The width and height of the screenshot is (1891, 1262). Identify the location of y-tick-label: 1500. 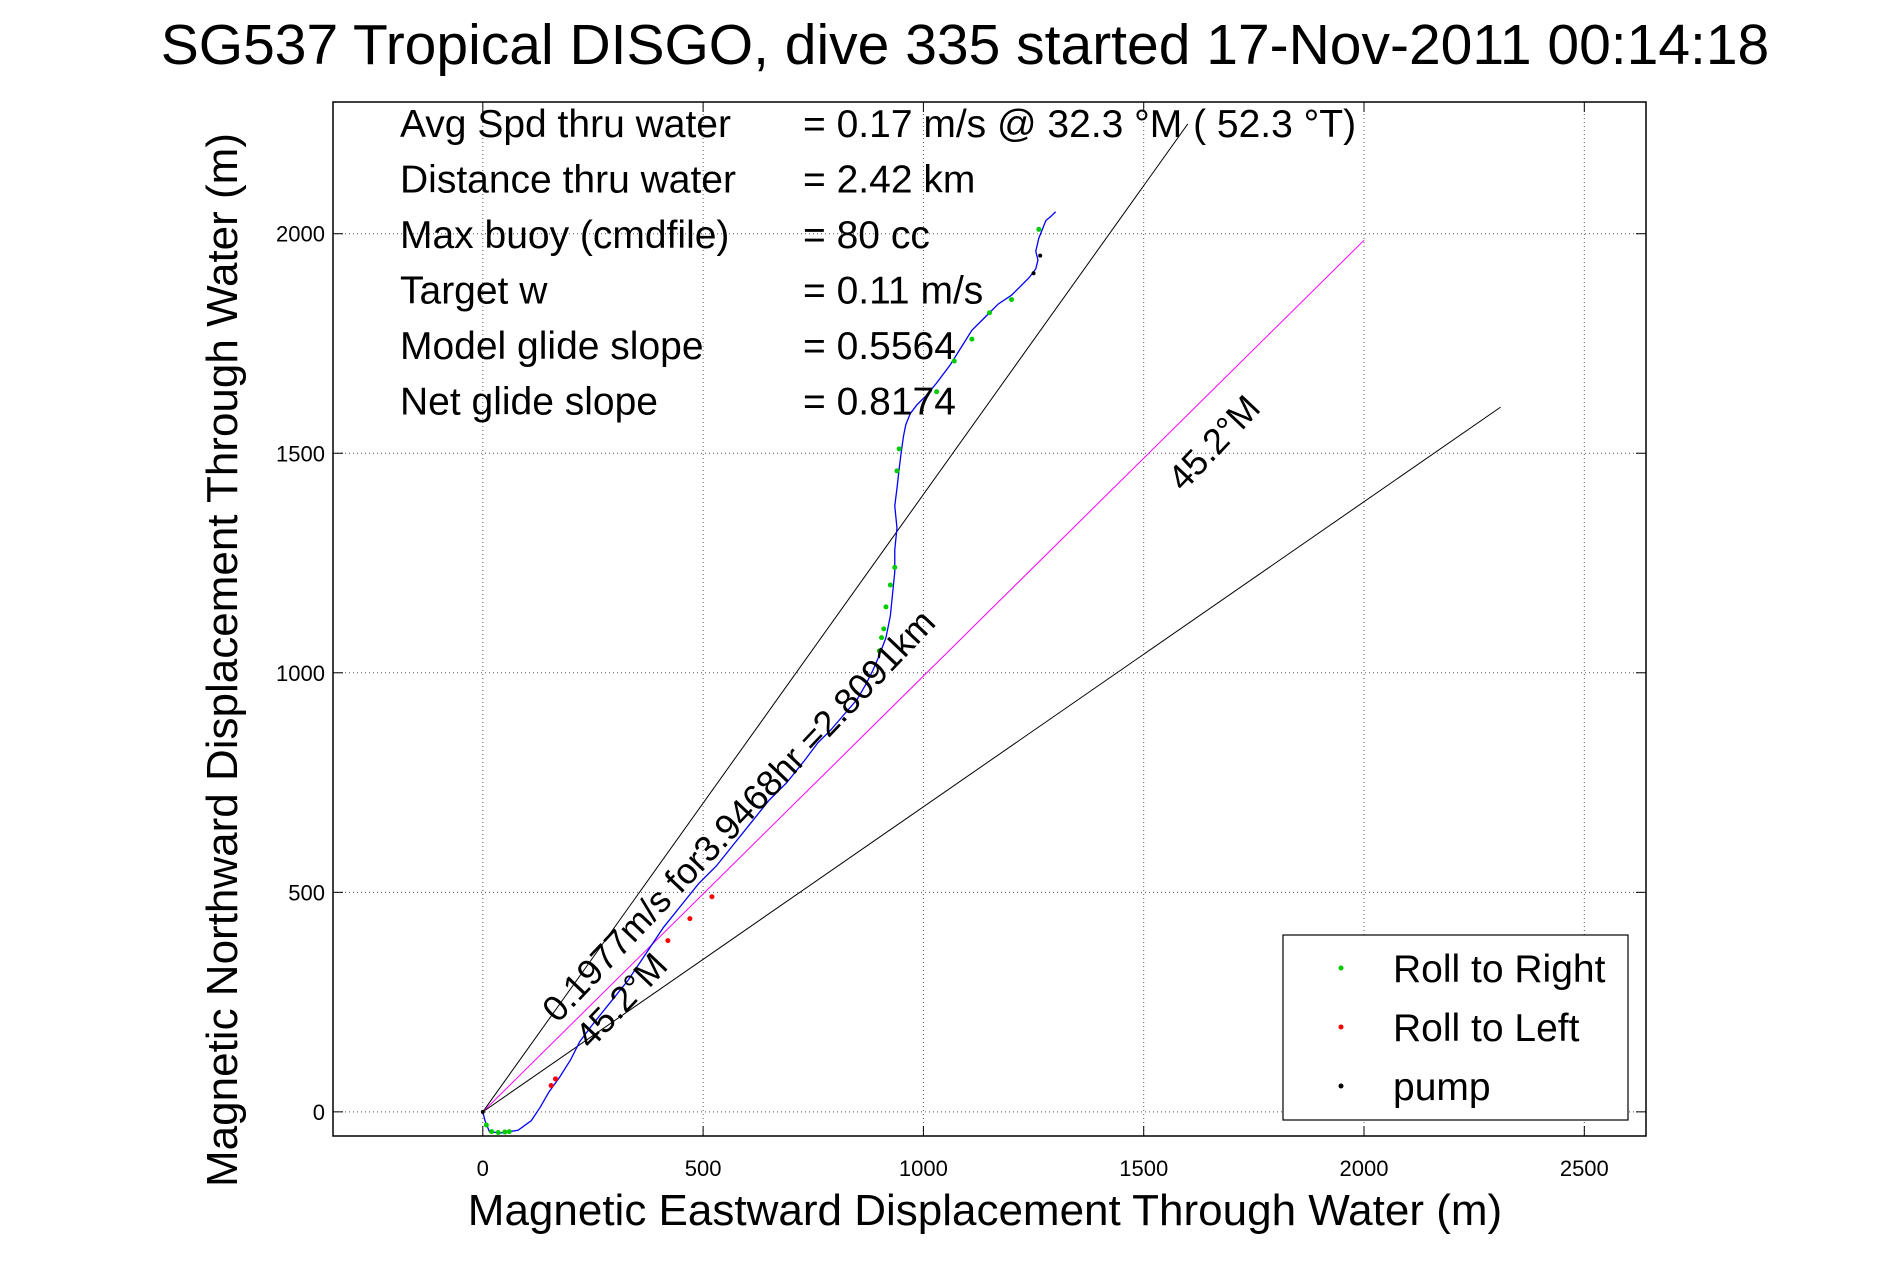
(300, 453).